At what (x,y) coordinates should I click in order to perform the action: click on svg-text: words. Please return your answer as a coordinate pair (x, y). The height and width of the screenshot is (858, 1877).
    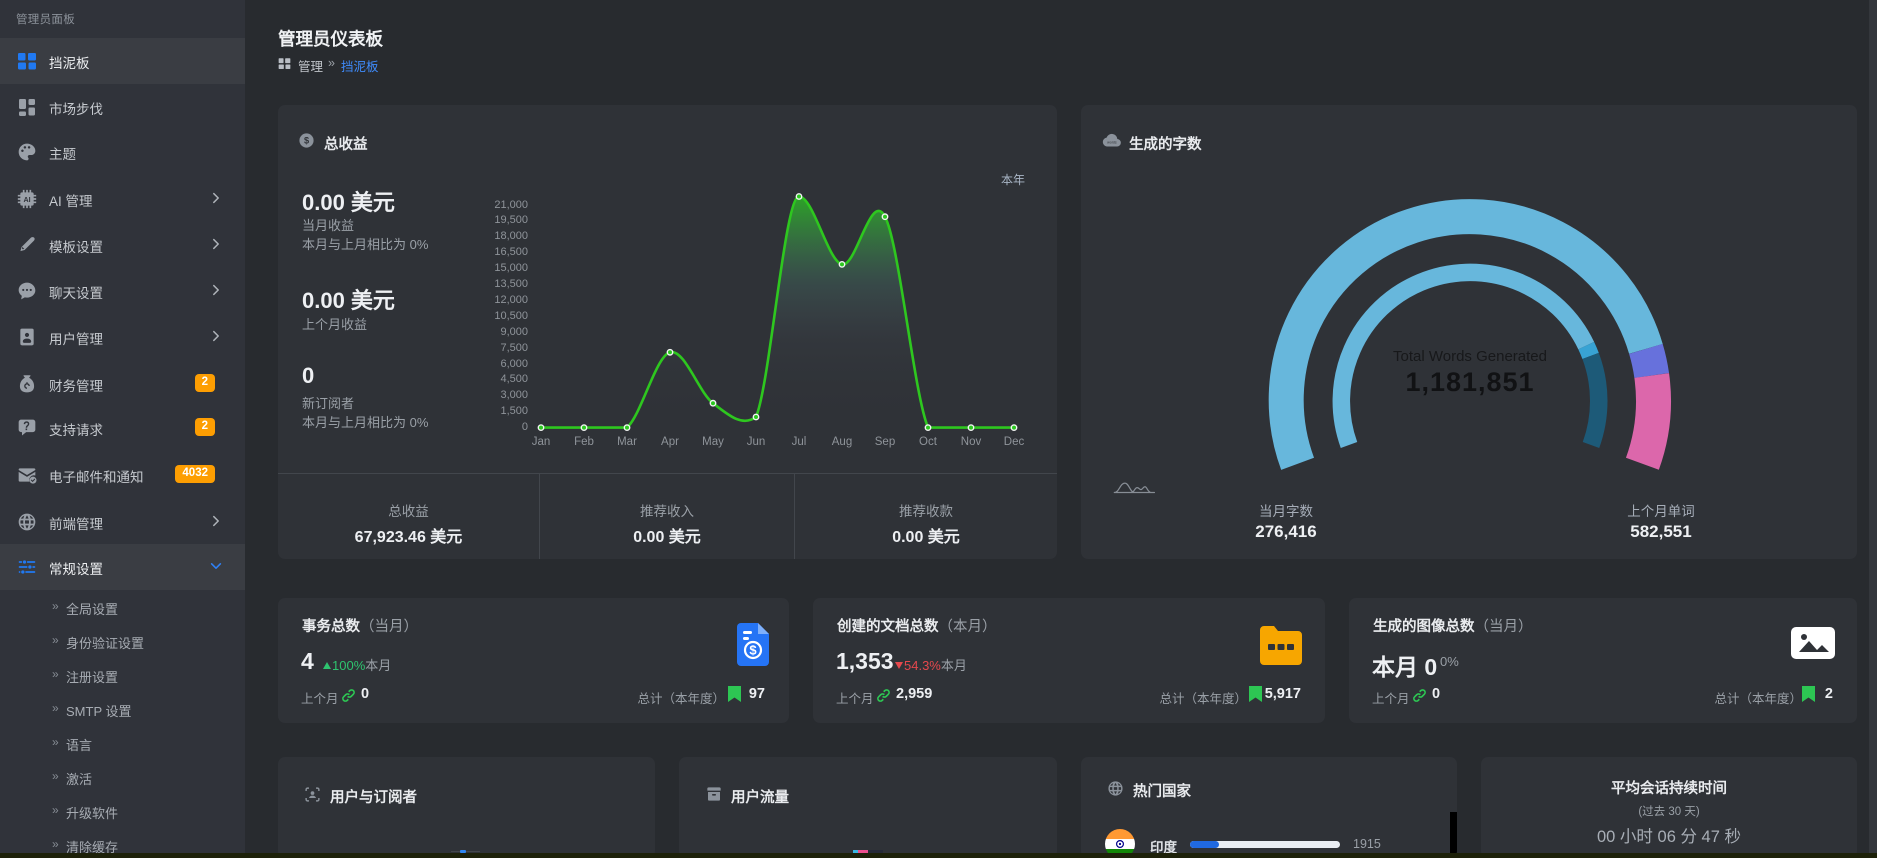
    Looking at the image, I should click on (1112, 143).